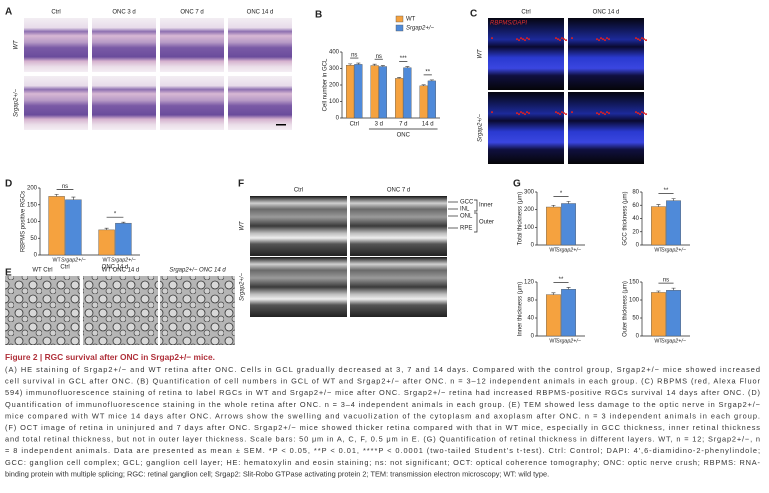  Describe the element at coordinates (635, 219) in the screenshot. I see `y-tick-label: 40` at that location.